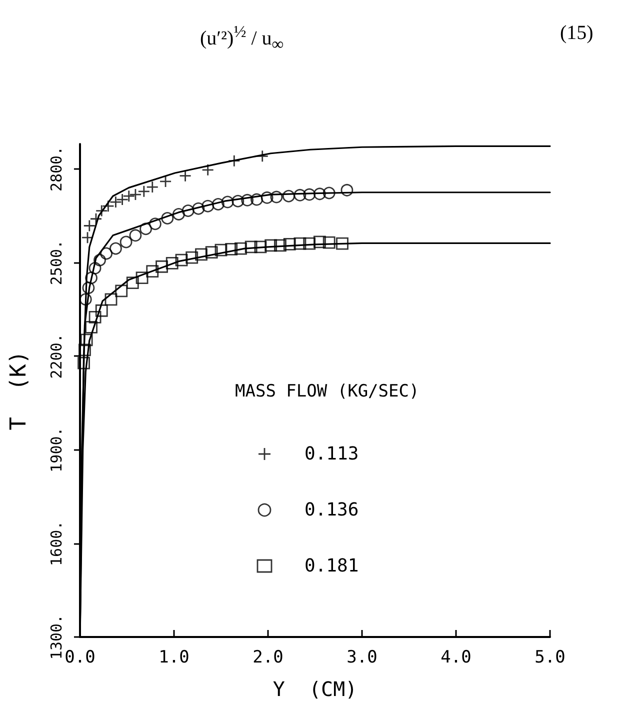  I want to click on legend-label: 0.113, so click(331, 454).